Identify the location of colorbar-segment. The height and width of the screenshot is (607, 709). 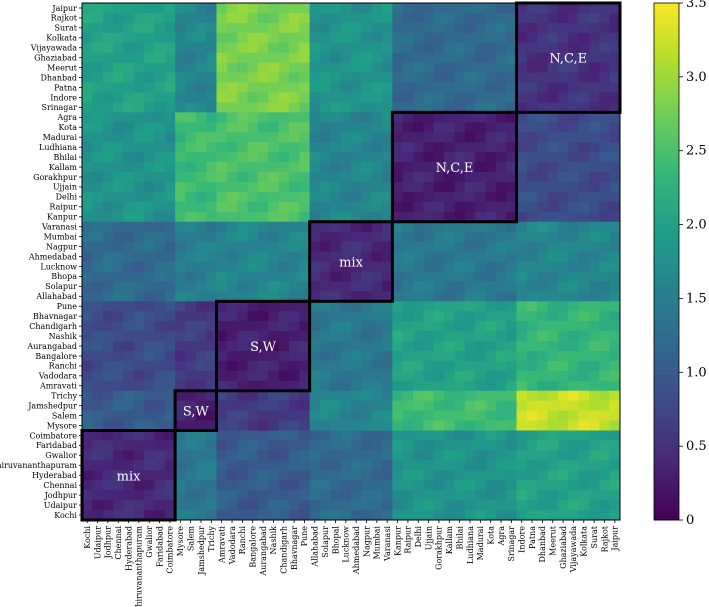
(666, 18).